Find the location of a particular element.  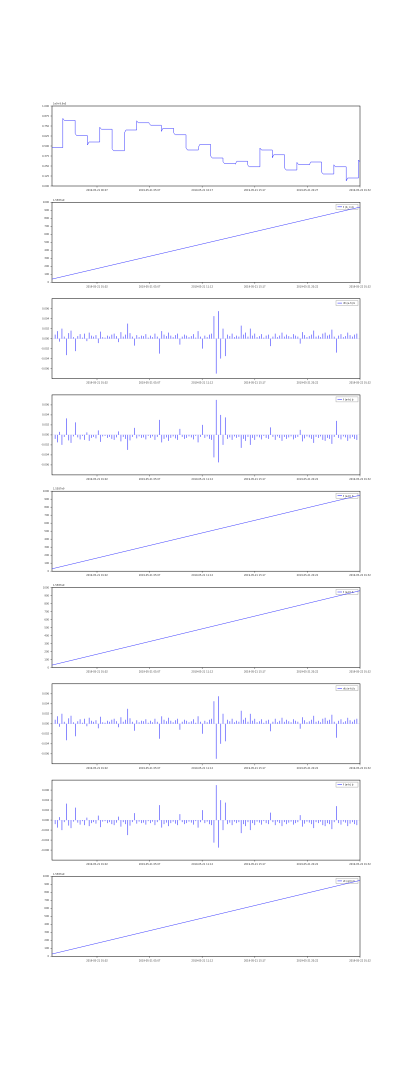

x-tick-label: 2019-05-21 10:17 is located at coordinates (202, 190).